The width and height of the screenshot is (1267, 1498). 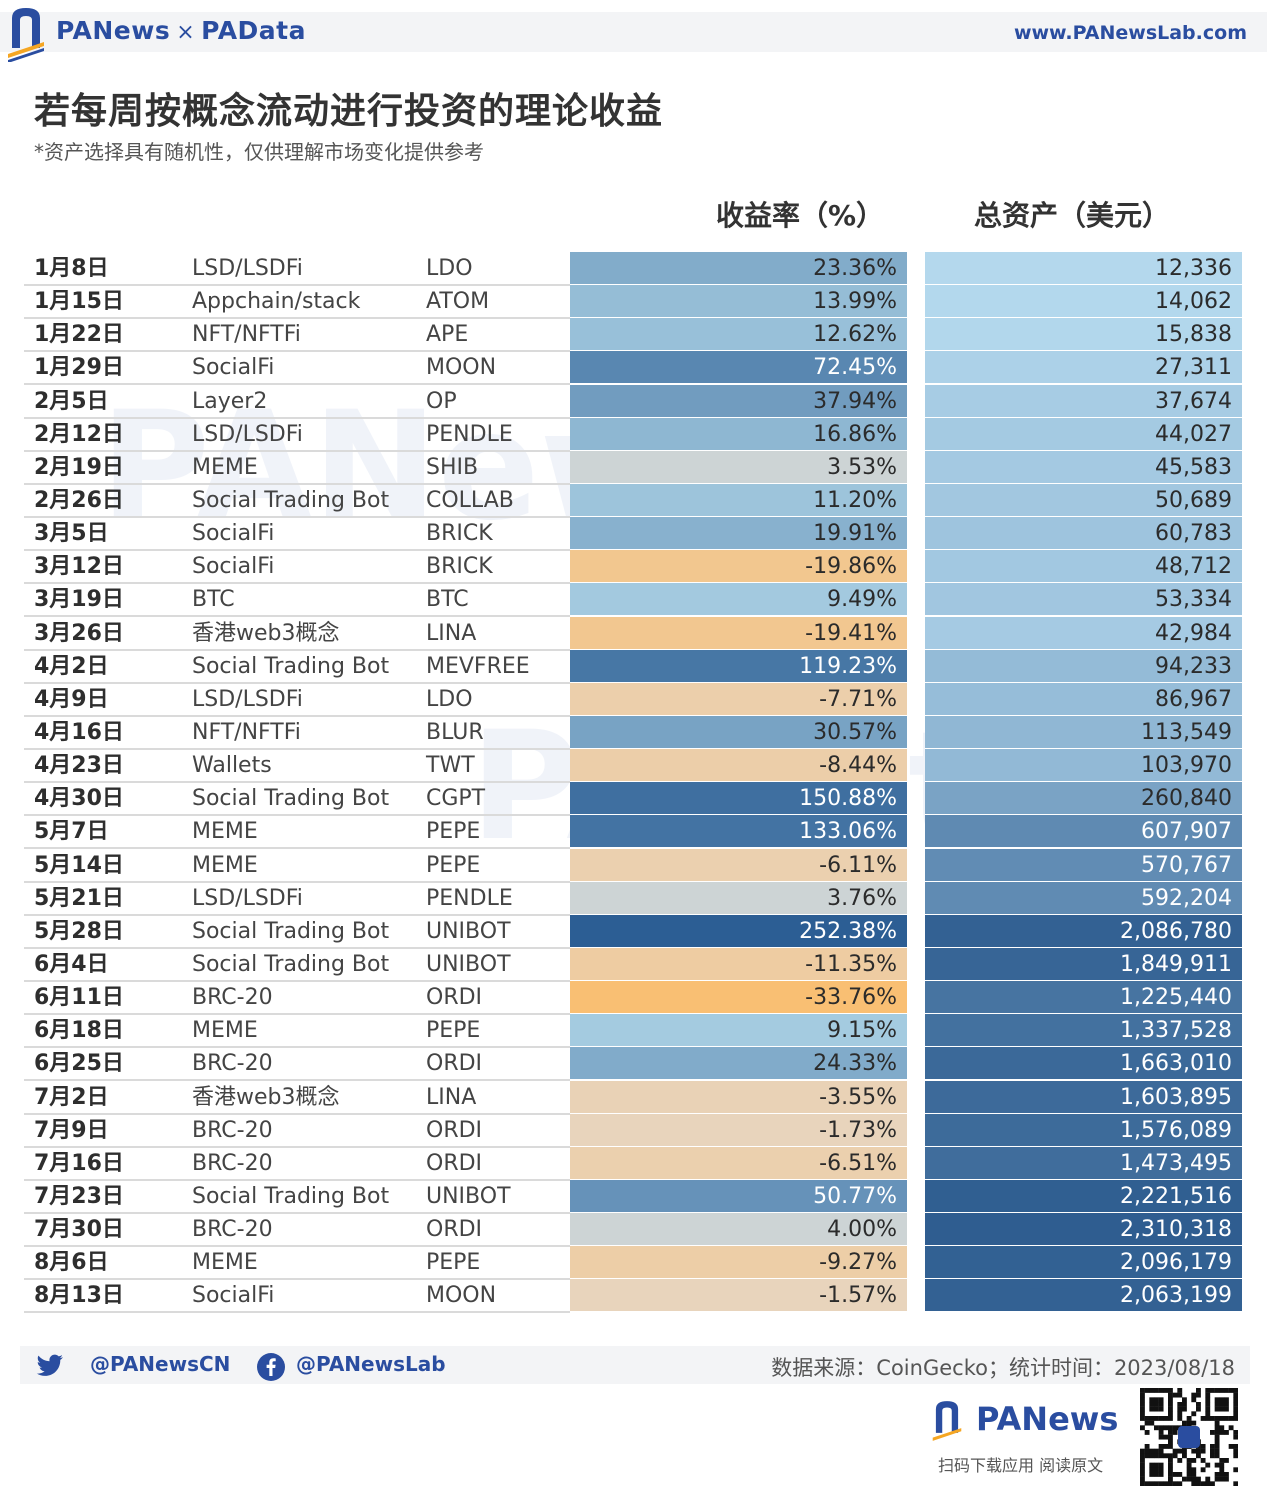 I want to click on row-token: MOON, so click(x=461, y=368).